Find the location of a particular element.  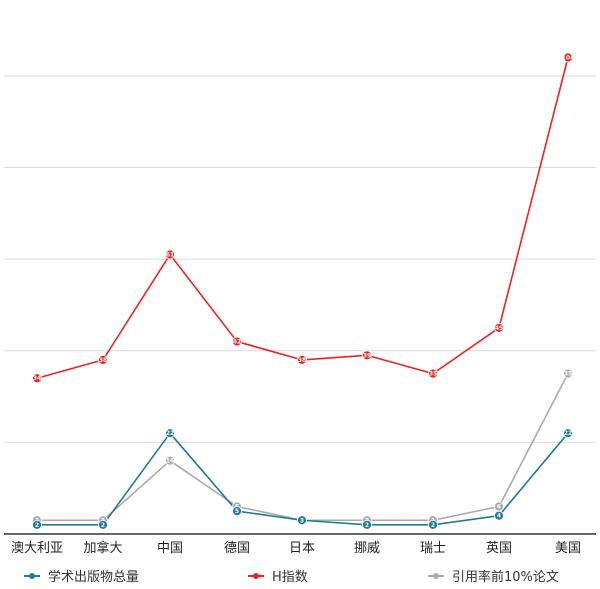

x-tick-label: 澳大利亚 is located at coordinates (37, 548).